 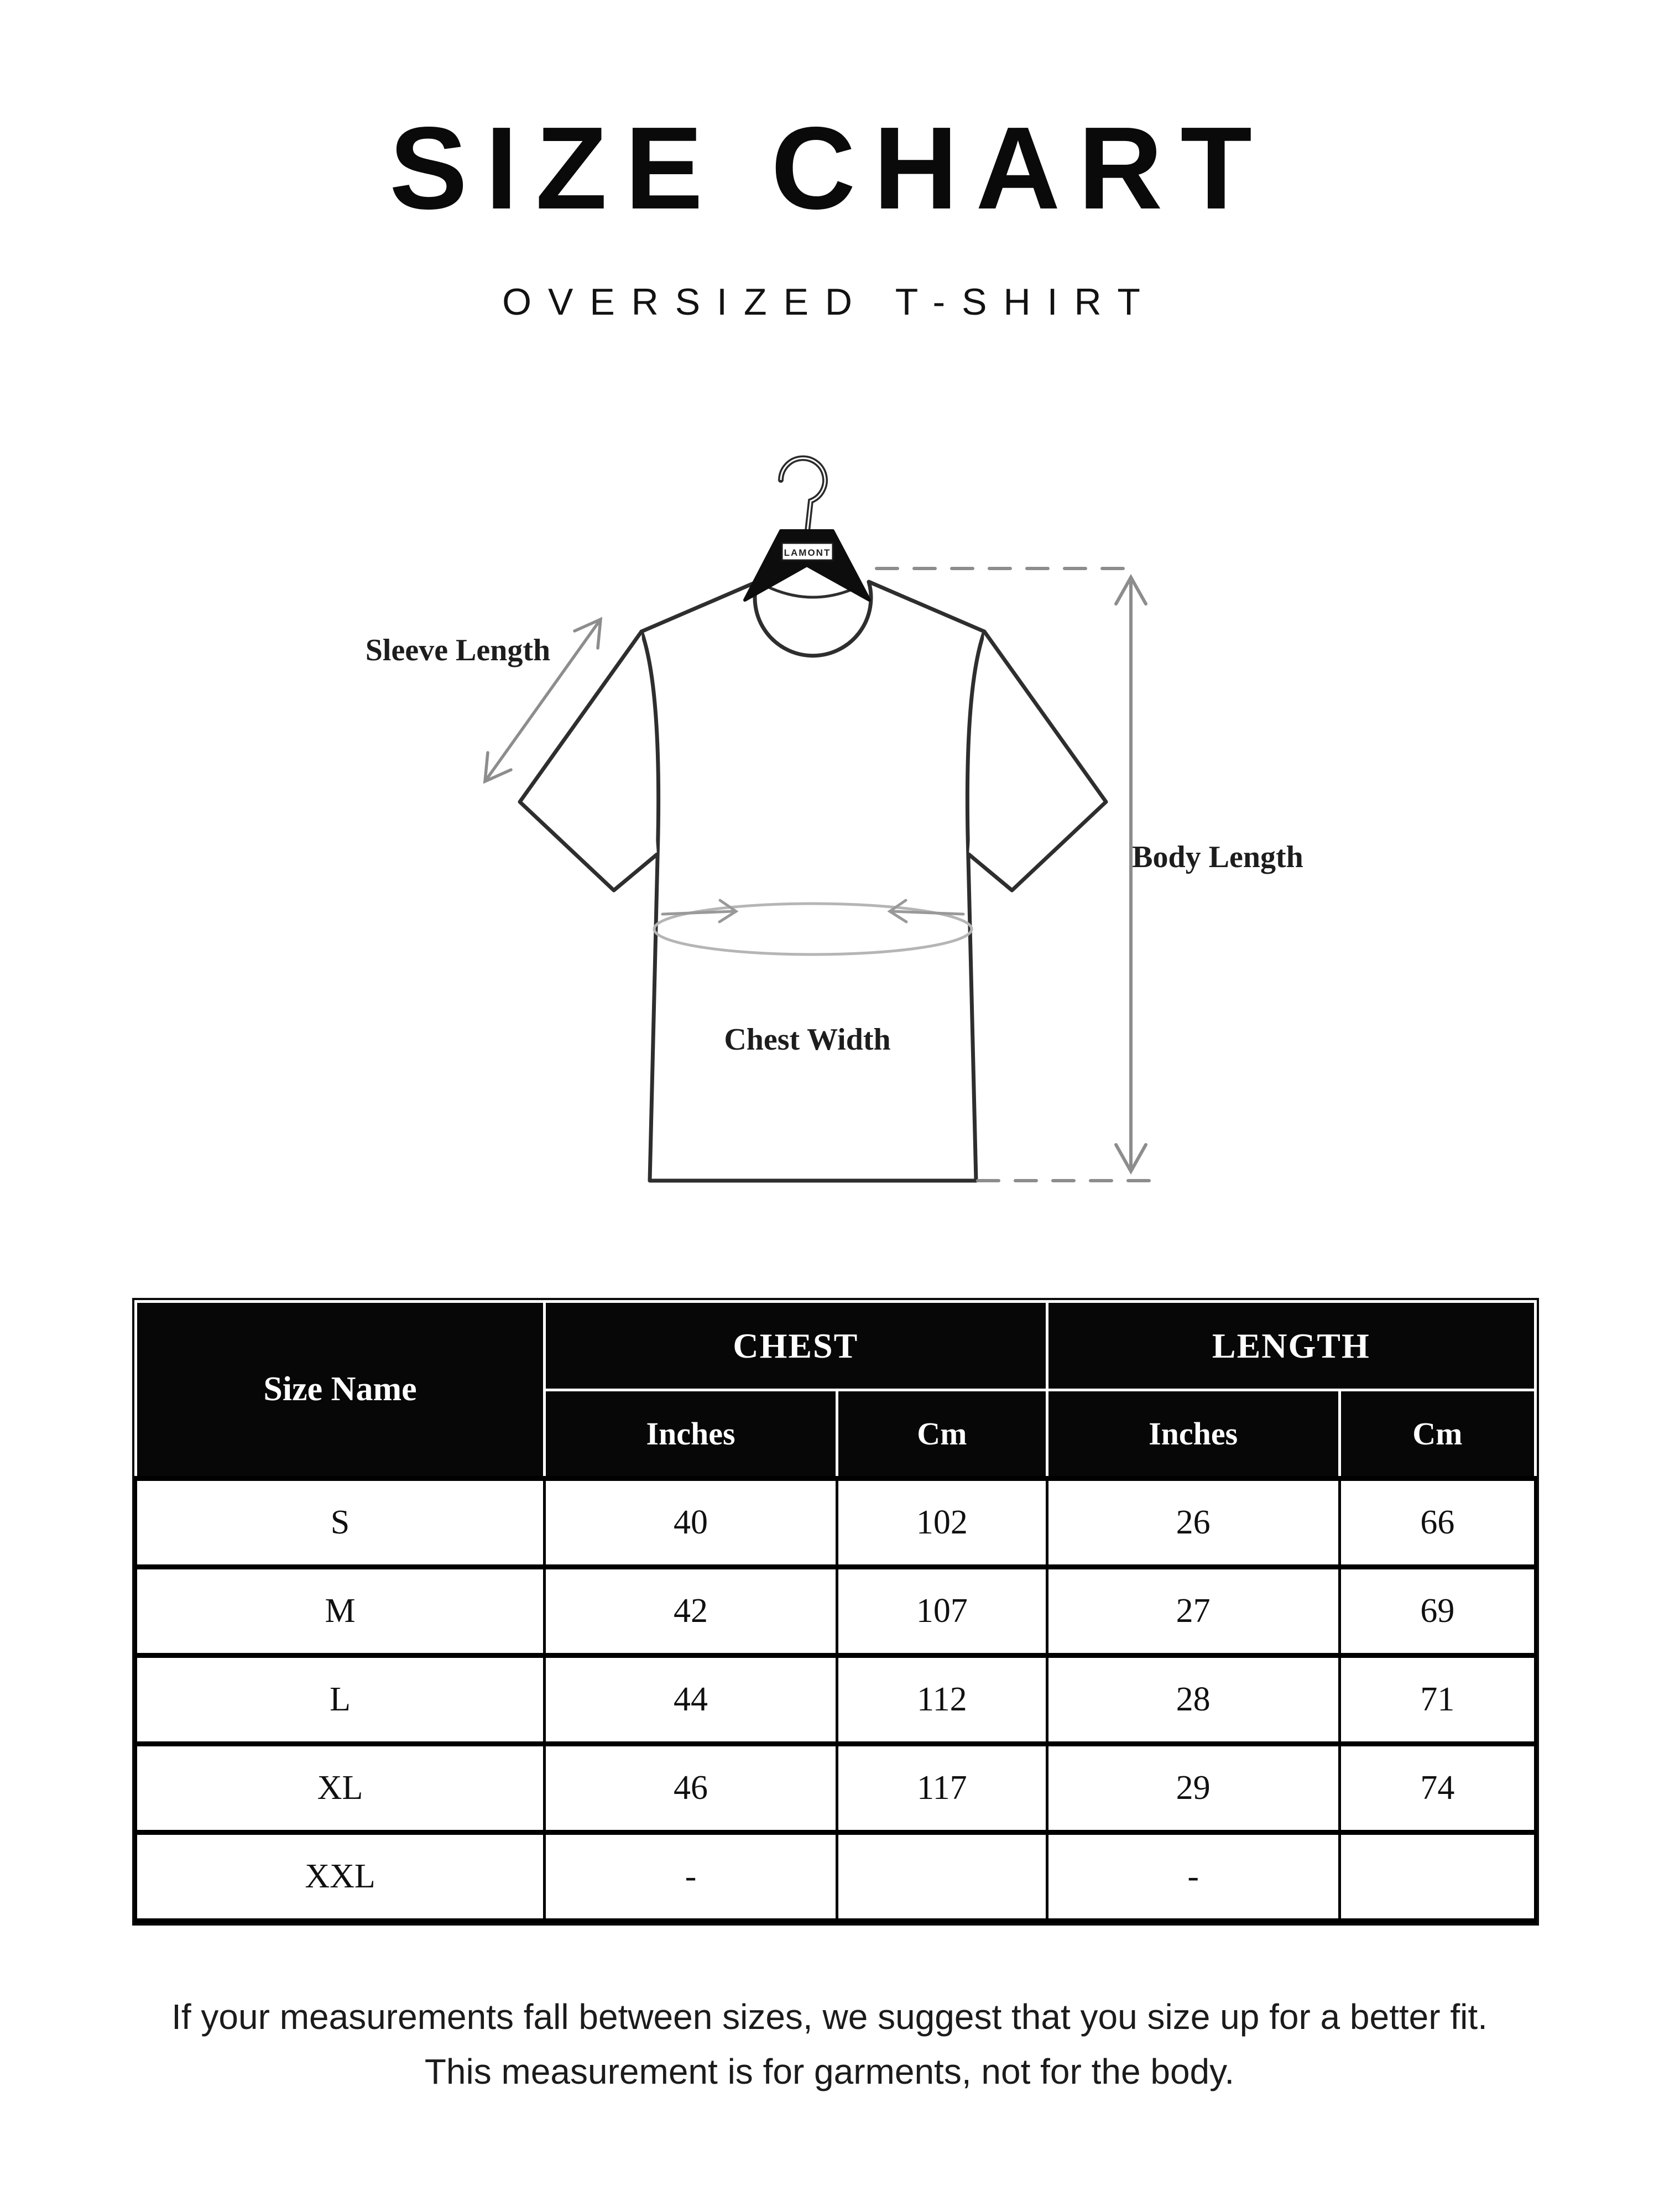 I want to click on chest-width-label: Chest Width, so click(x=807, y=1039).